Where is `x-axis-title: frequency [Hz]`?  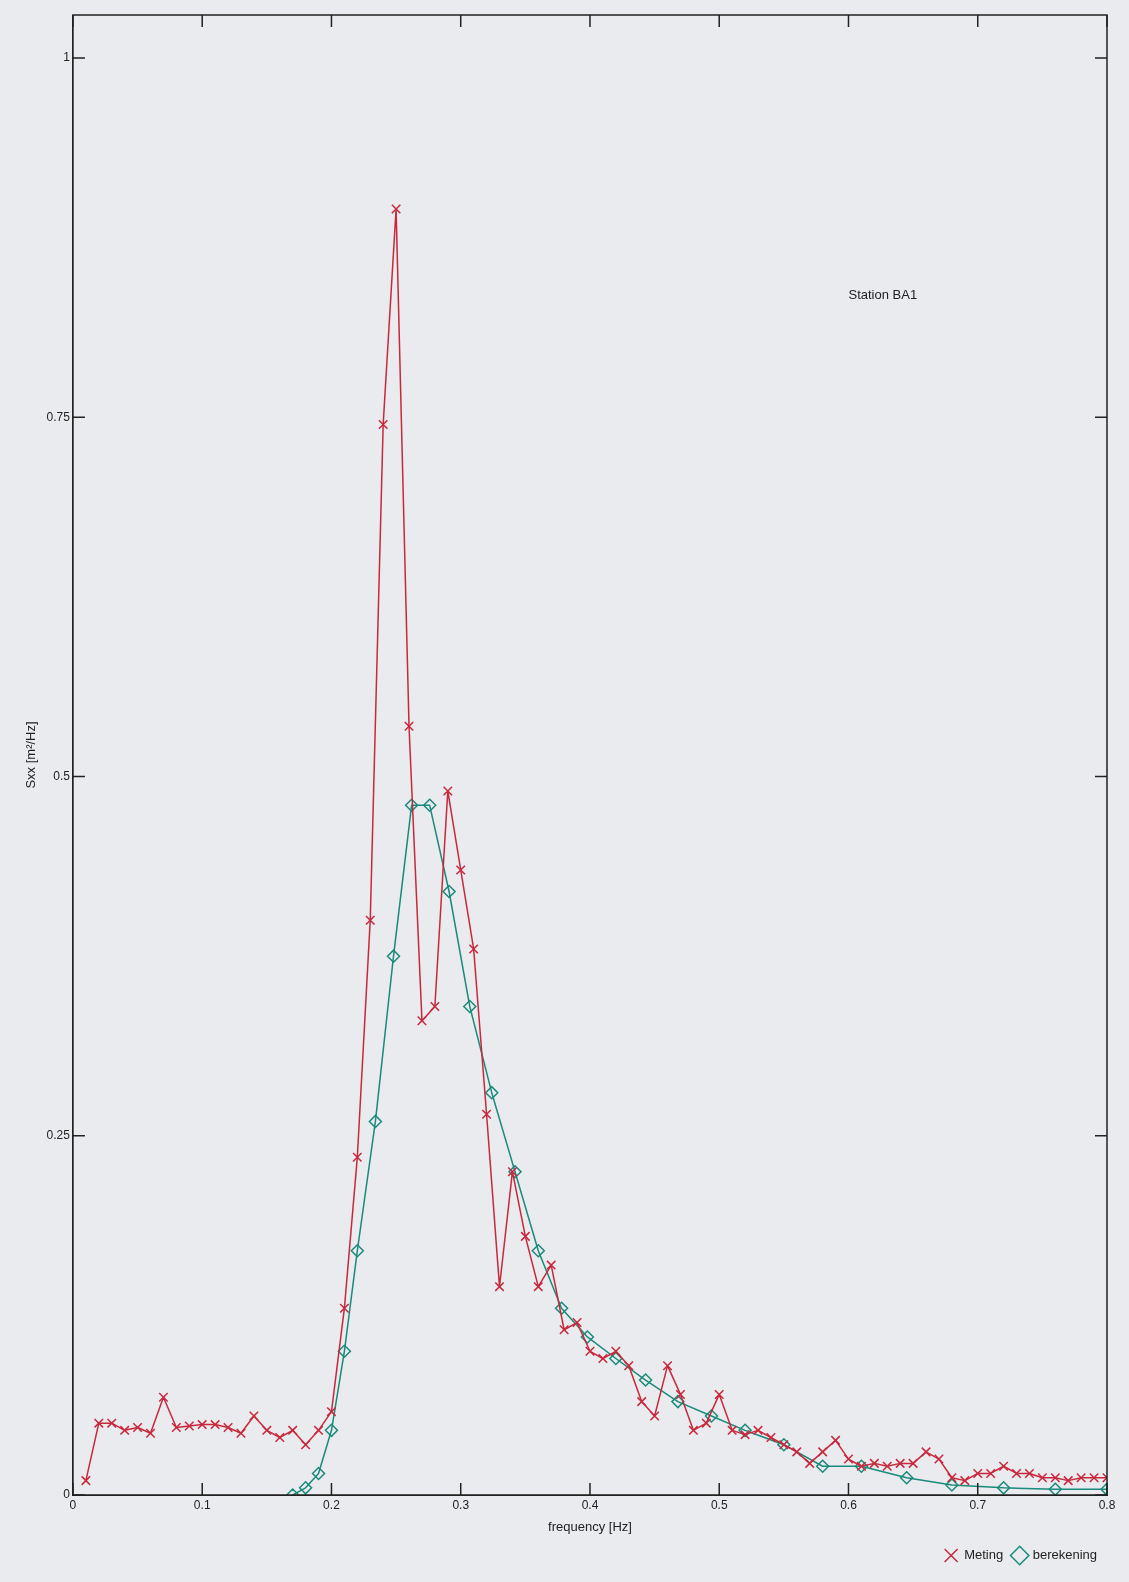 x-axis-title: frequency [Hz] is located at coordinates (590, 1526).